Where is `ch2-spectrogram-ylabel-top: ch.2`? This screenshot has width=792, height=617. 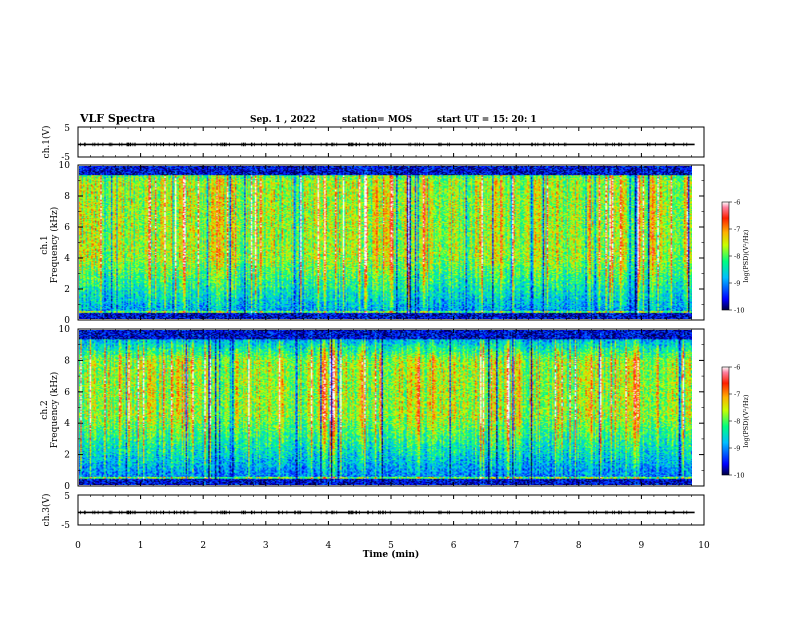
ch2-spectrogram-ylabel-top: ch.2 is located at coordinates (45, 409).